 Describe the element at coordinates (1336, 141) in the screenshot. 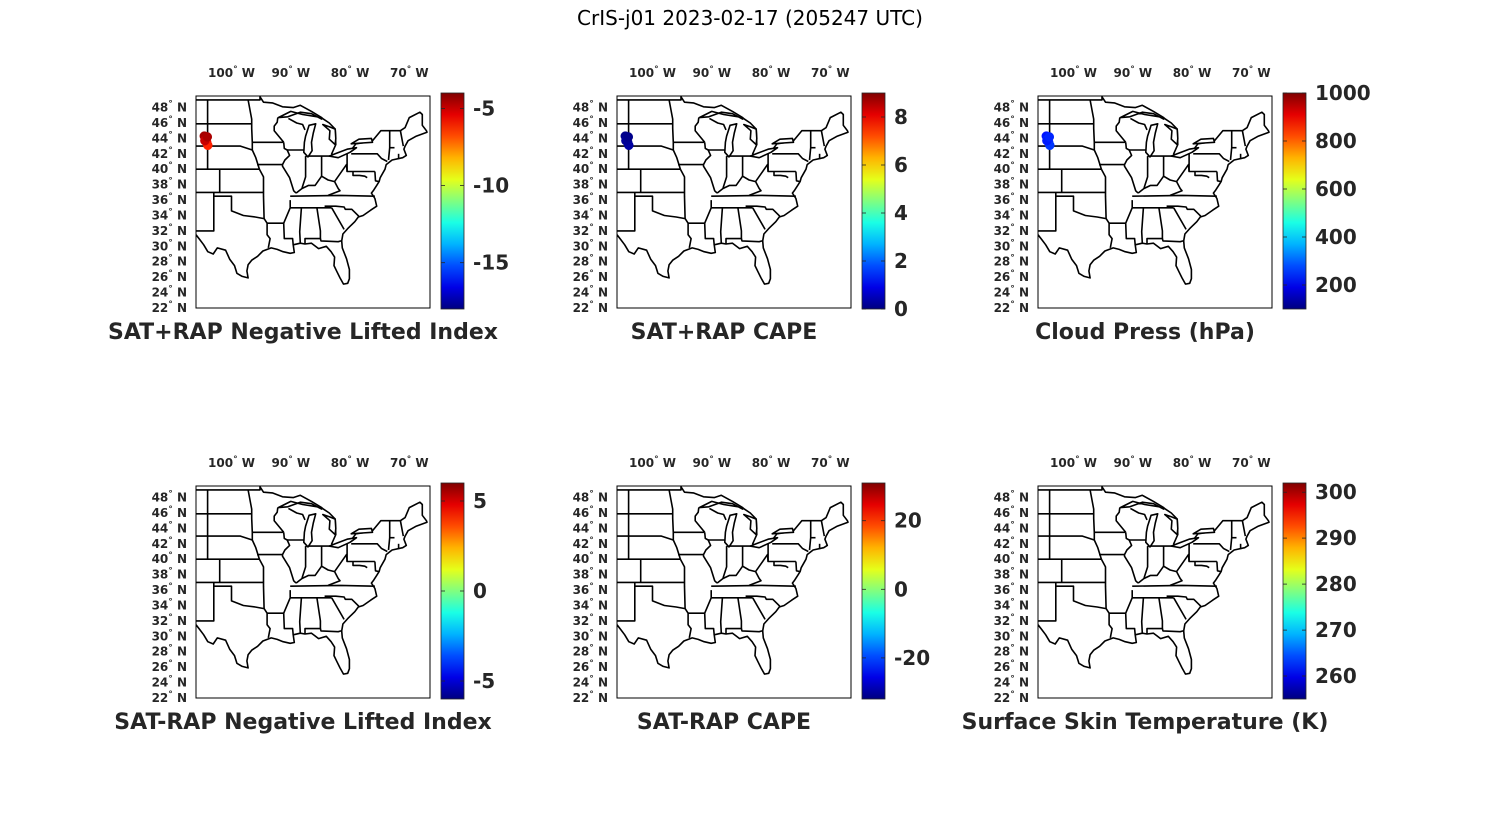

I see `colorbar-tick-label: 800` at that location.